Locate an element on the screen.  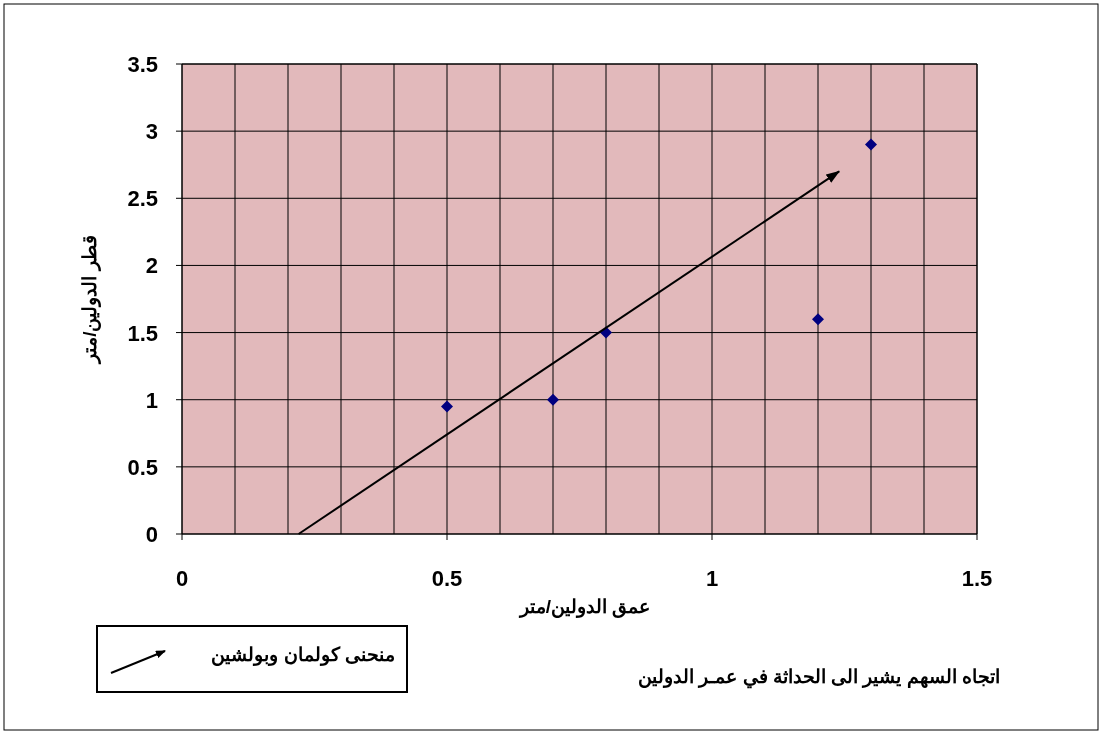
y-tick-label: 3.5 is located at coordinates (142, 64).